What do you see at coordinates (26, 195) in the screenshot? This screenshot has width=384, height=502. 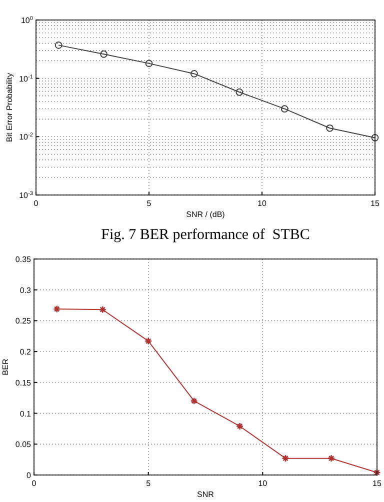 I see `y-tick-label: 10$^{-3}$` at bounding box center [26, 195].